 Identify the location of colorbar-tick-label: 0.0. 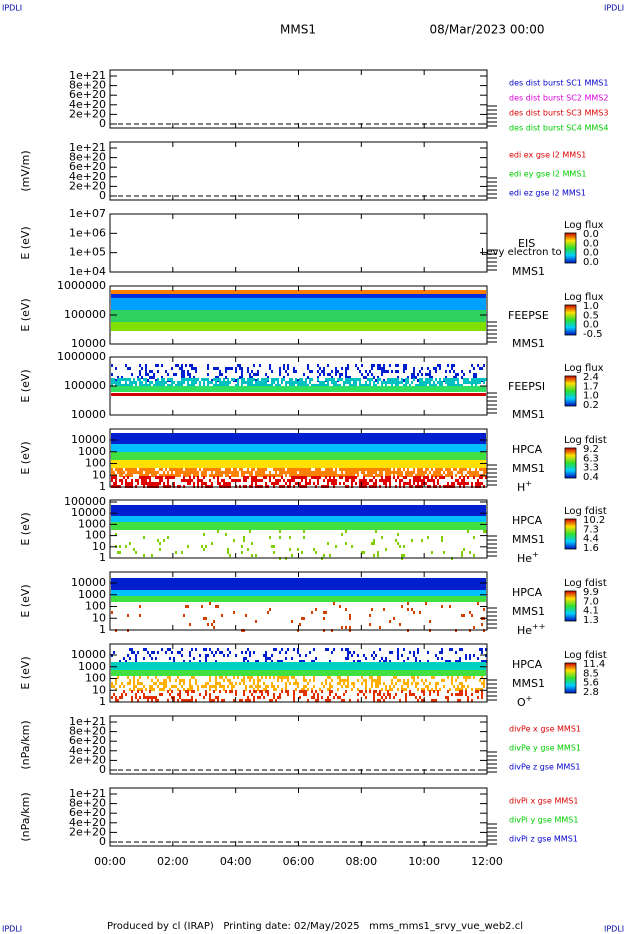
(591, 234).